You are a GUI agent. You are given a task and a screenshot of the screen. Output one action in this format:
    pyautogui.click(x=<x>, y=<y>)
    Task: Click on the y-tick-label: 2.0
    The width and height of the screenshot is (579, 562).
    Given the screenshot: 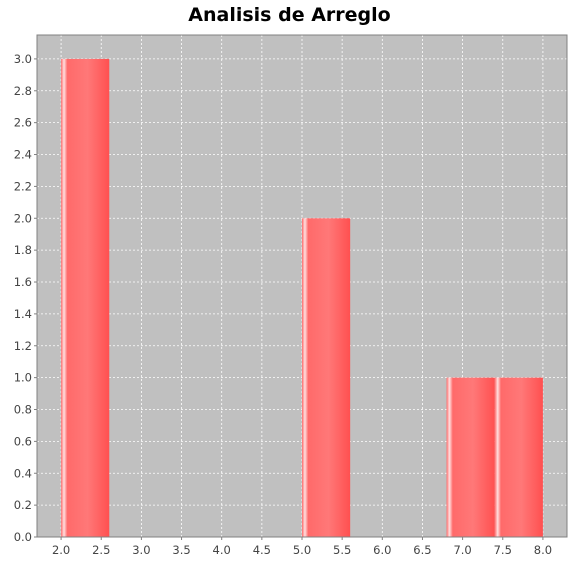 What is the action you would take?
    pyautogui.click(x=23, y=218)
    